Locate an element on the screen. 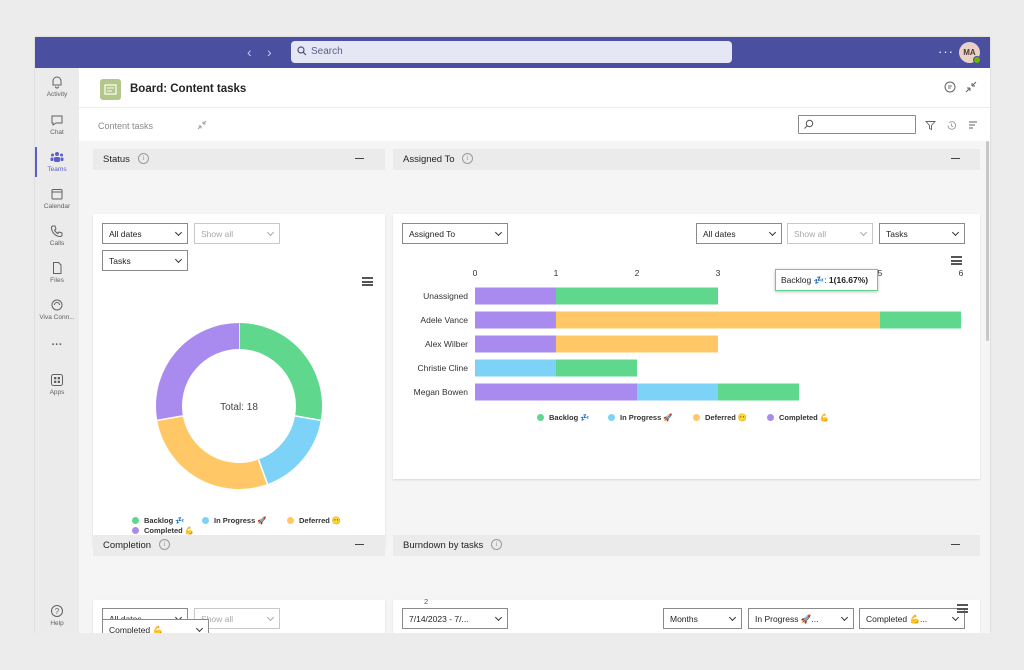  sort-icon is located at coordinates (973, 126).